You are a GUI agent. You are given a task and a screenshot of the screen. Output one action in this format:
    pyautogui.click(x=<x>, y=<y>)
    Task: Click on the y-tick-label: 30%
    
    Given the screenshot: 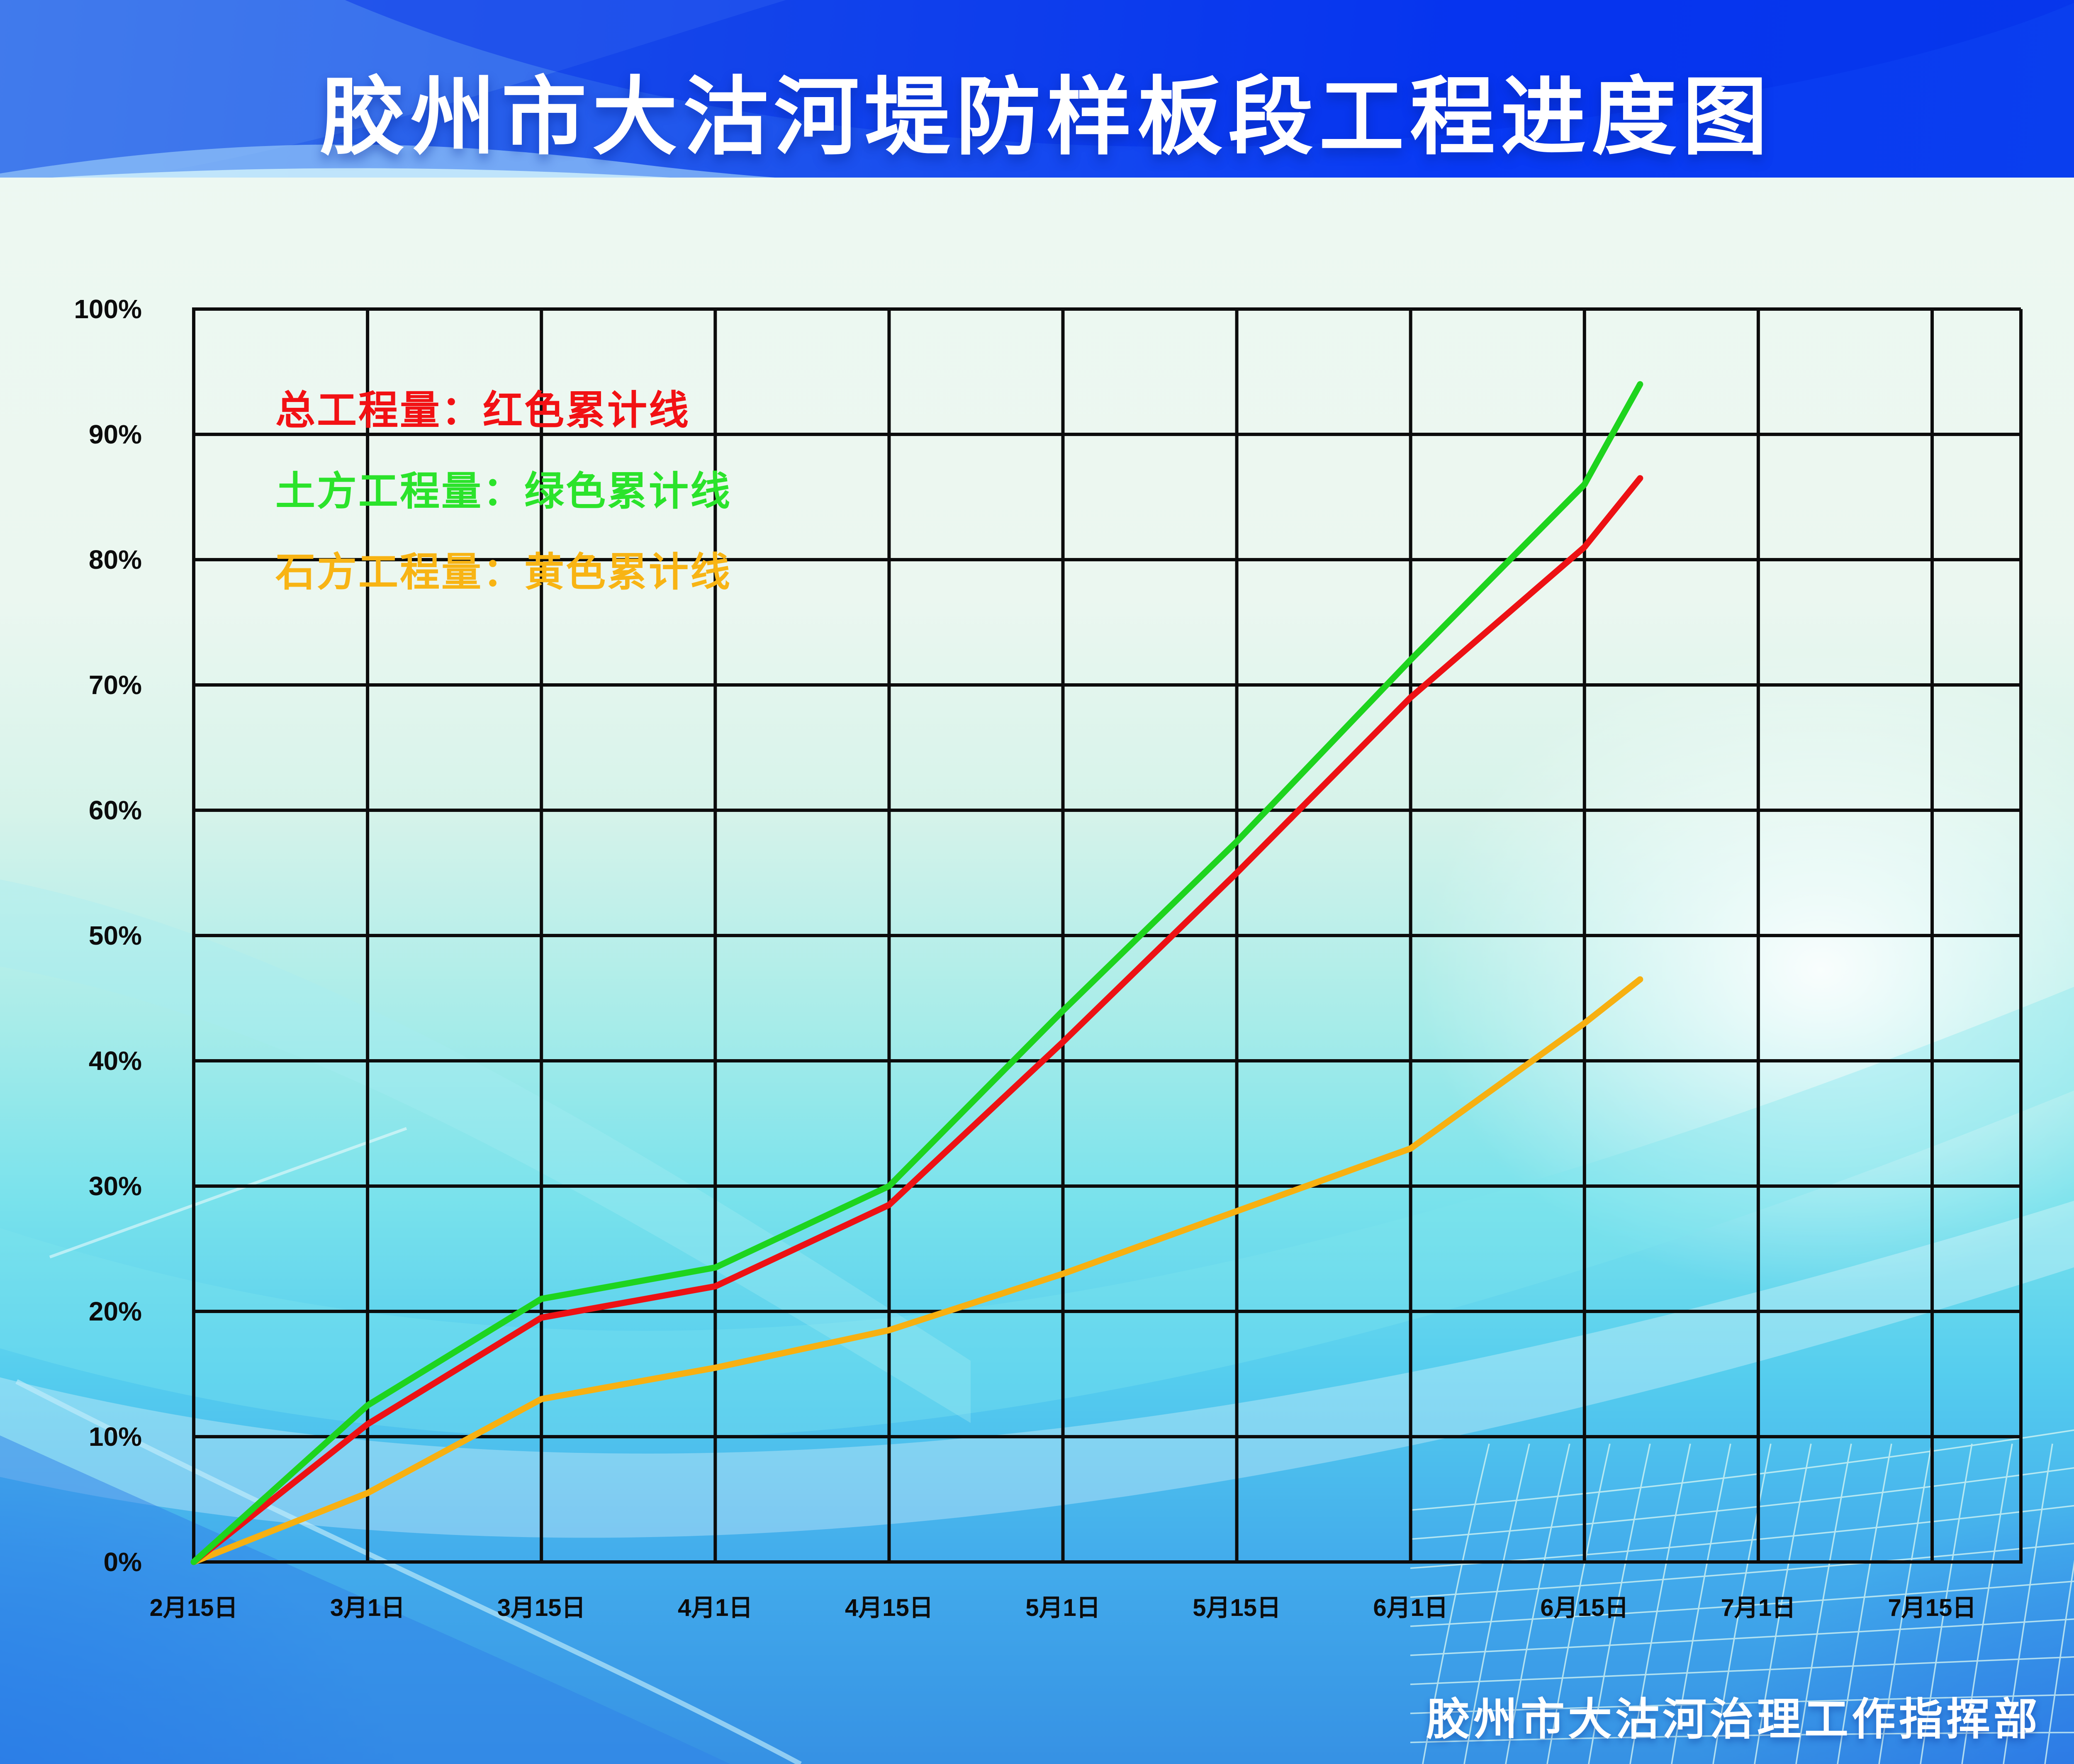 What is the action you would take?
    pyautogui.click(x=115, y=1186)
    